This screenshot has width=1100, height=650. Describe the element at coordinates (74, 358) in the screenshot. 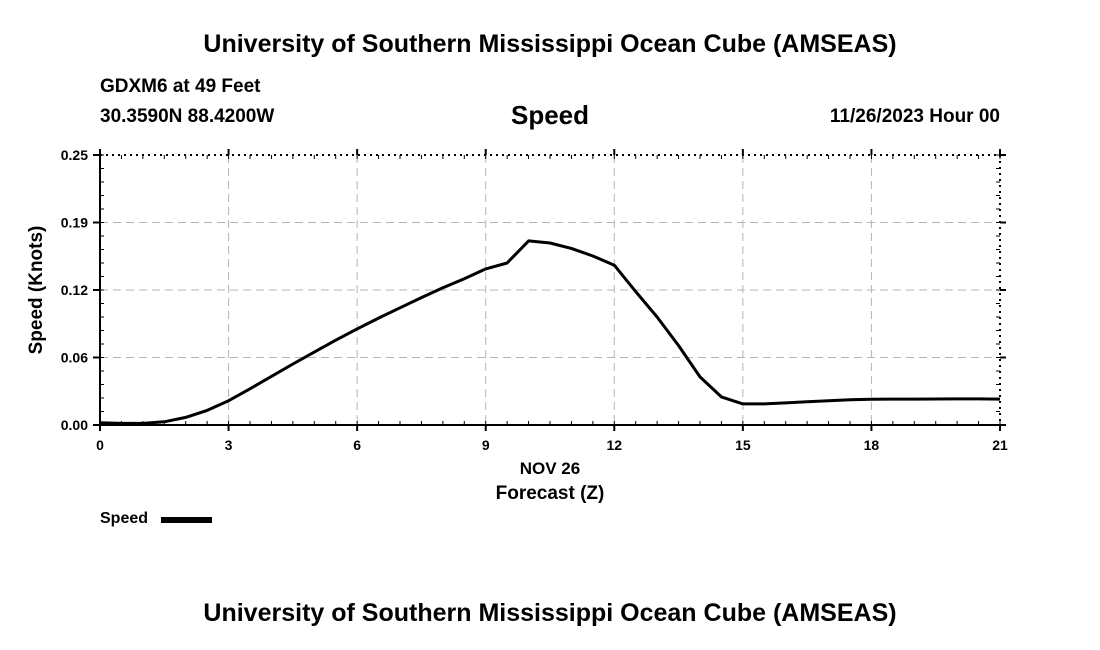

I see `y-tick-label: 0.06` at that location.